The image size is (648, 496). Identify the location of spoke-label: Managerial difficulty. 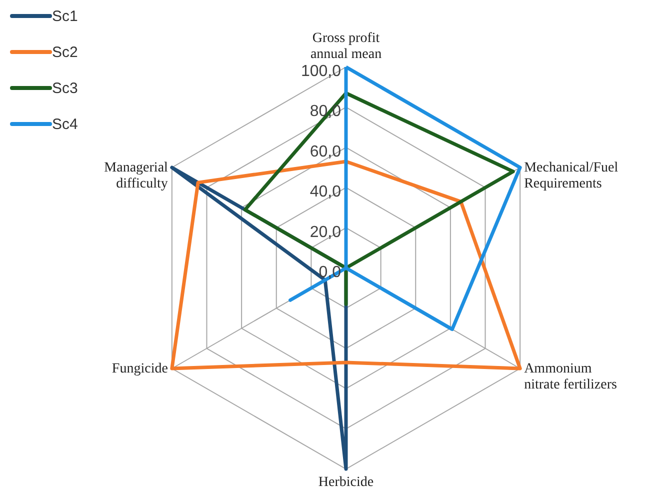
(136, 176).